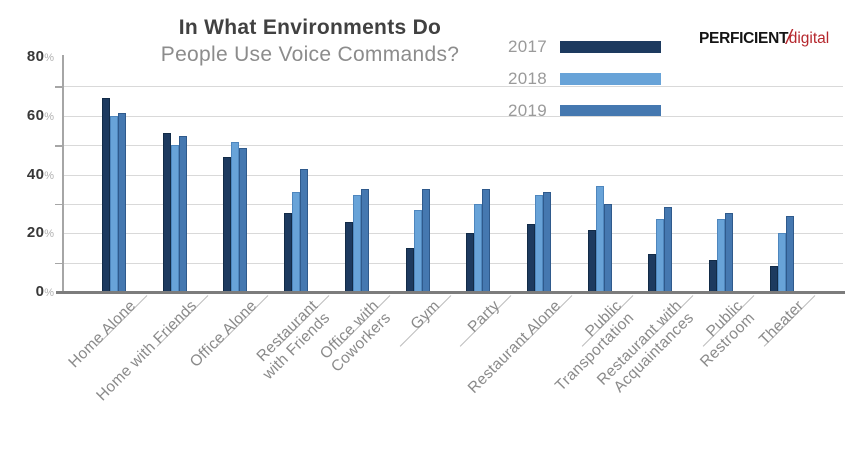 The image size is (850, 473). I want to click on y-axis-label-number: 0, so click(40, 291).